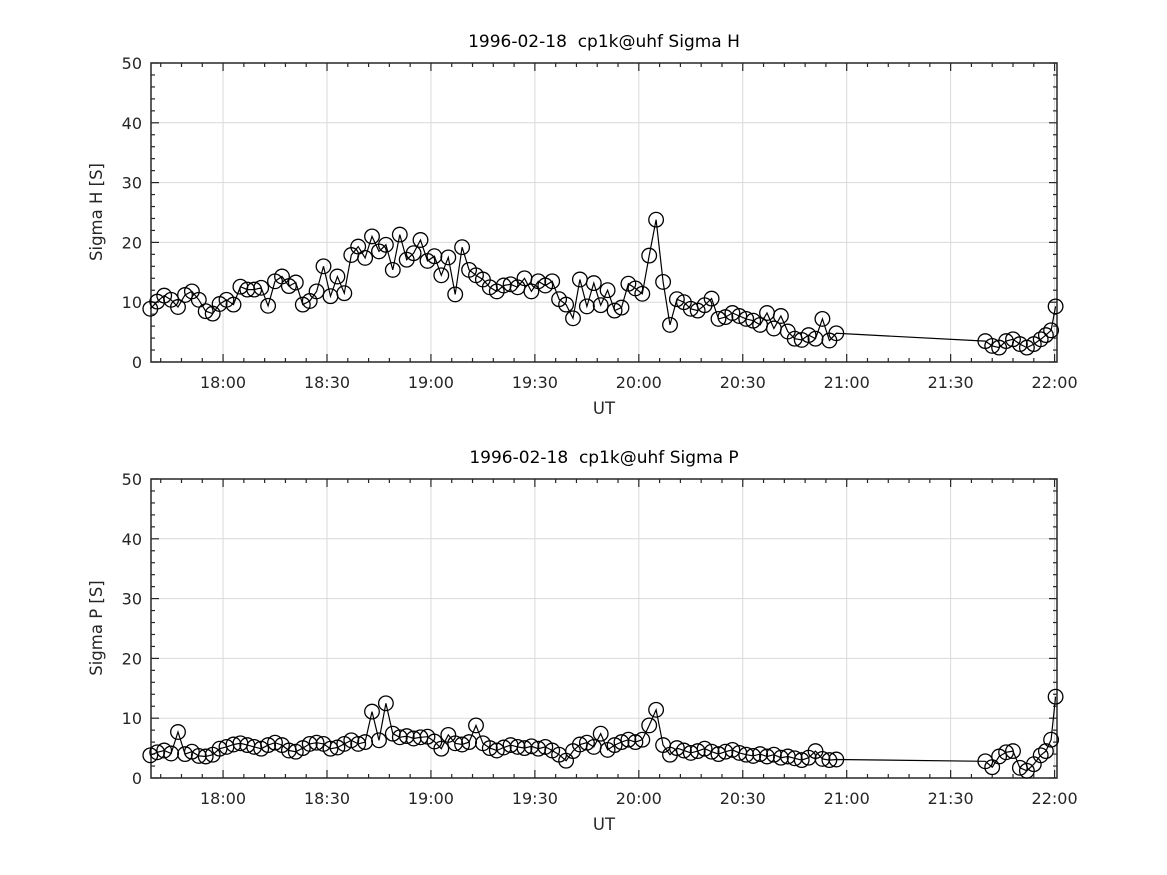  Describe the element at coordinates (604, 824) in the screenshot. I see `sigma-p-xlabel: UT` at that location.